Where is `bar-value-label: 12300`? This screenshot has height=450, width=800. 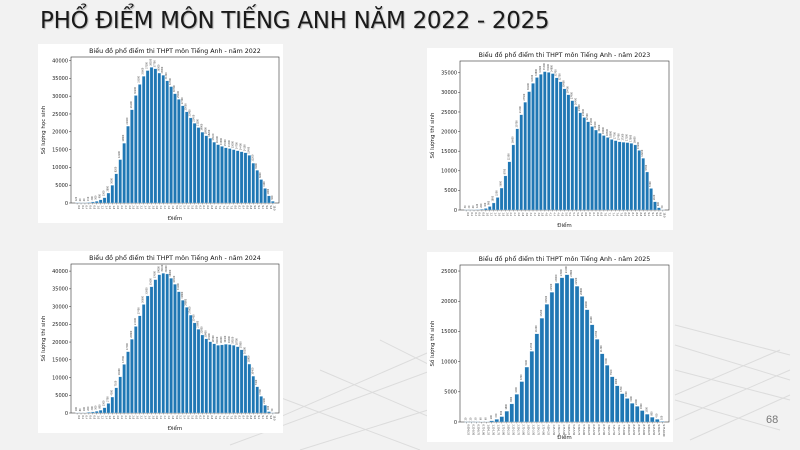 bar-value-label: 12300 is located at coordinates (508, 157).